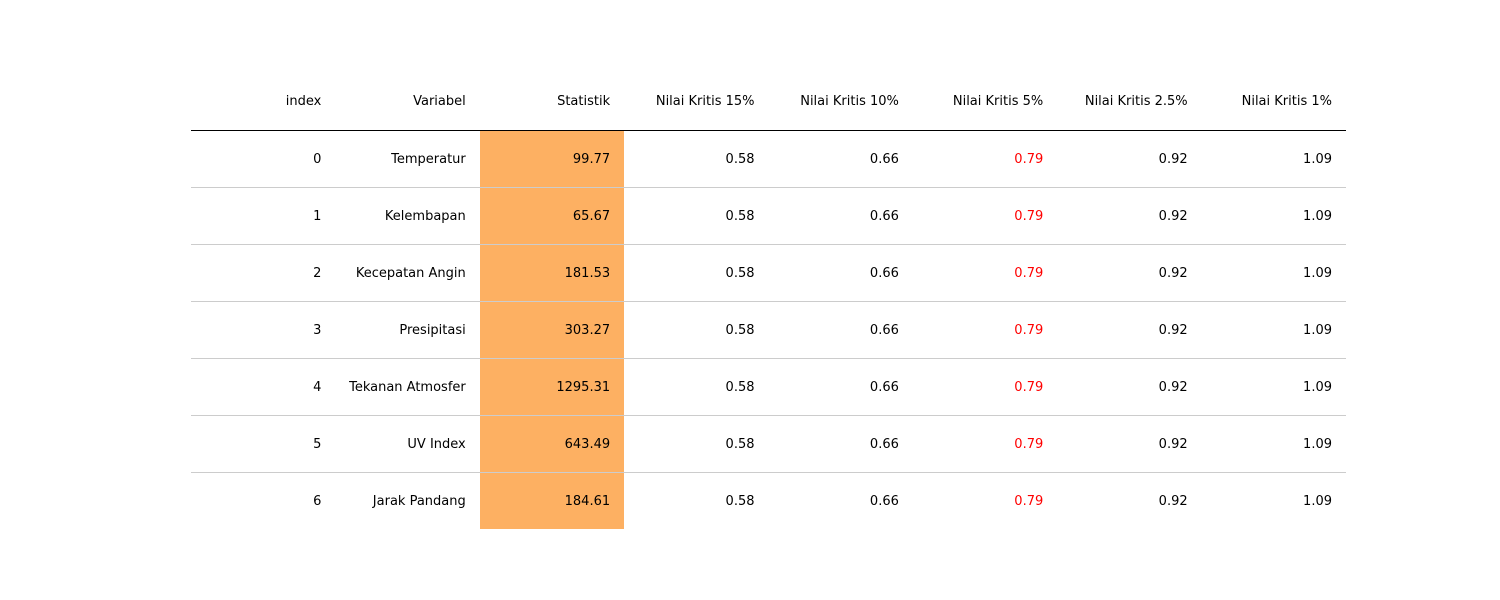  What do you see at coordinates (263, 216) in the screenshot?
I see `cell-index: 1` at bounding box center [263, 216].